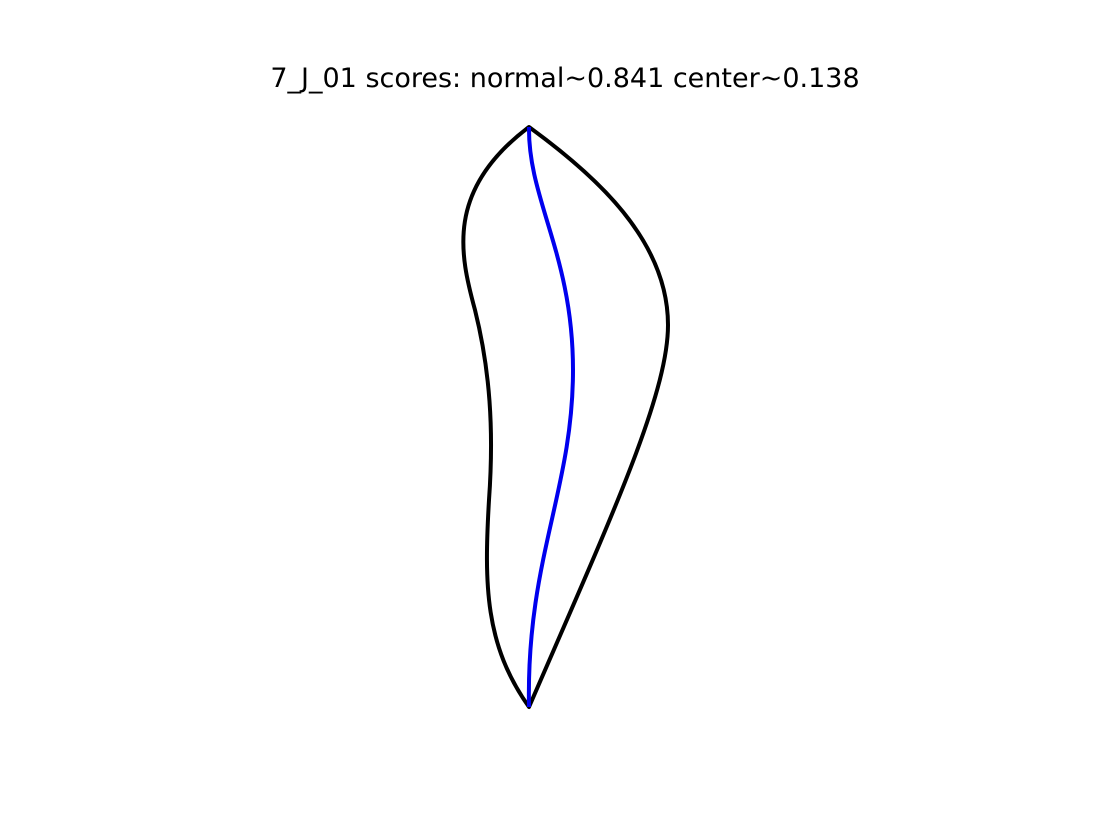 The image size is (1102, 828). Describe the element at coordinates (551, 417) in the screenshot. I see `leaf-centerline` at that location.